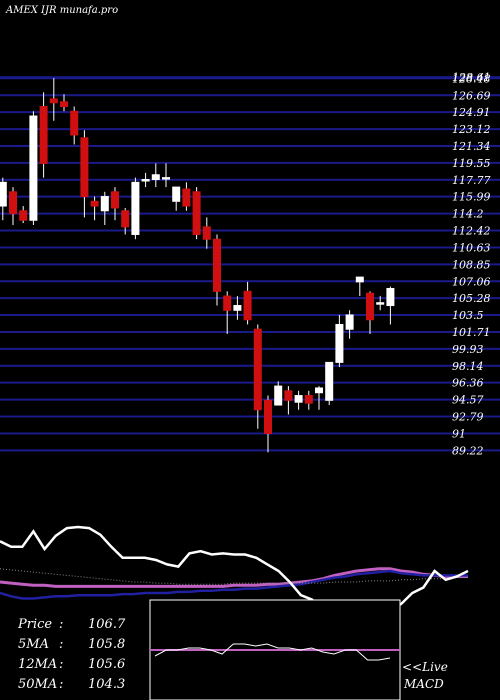  What do you see at coordinates (471, 281) in the screenshot?
I see `y-tick-label: 107.06` at bounding box center [471, 281].